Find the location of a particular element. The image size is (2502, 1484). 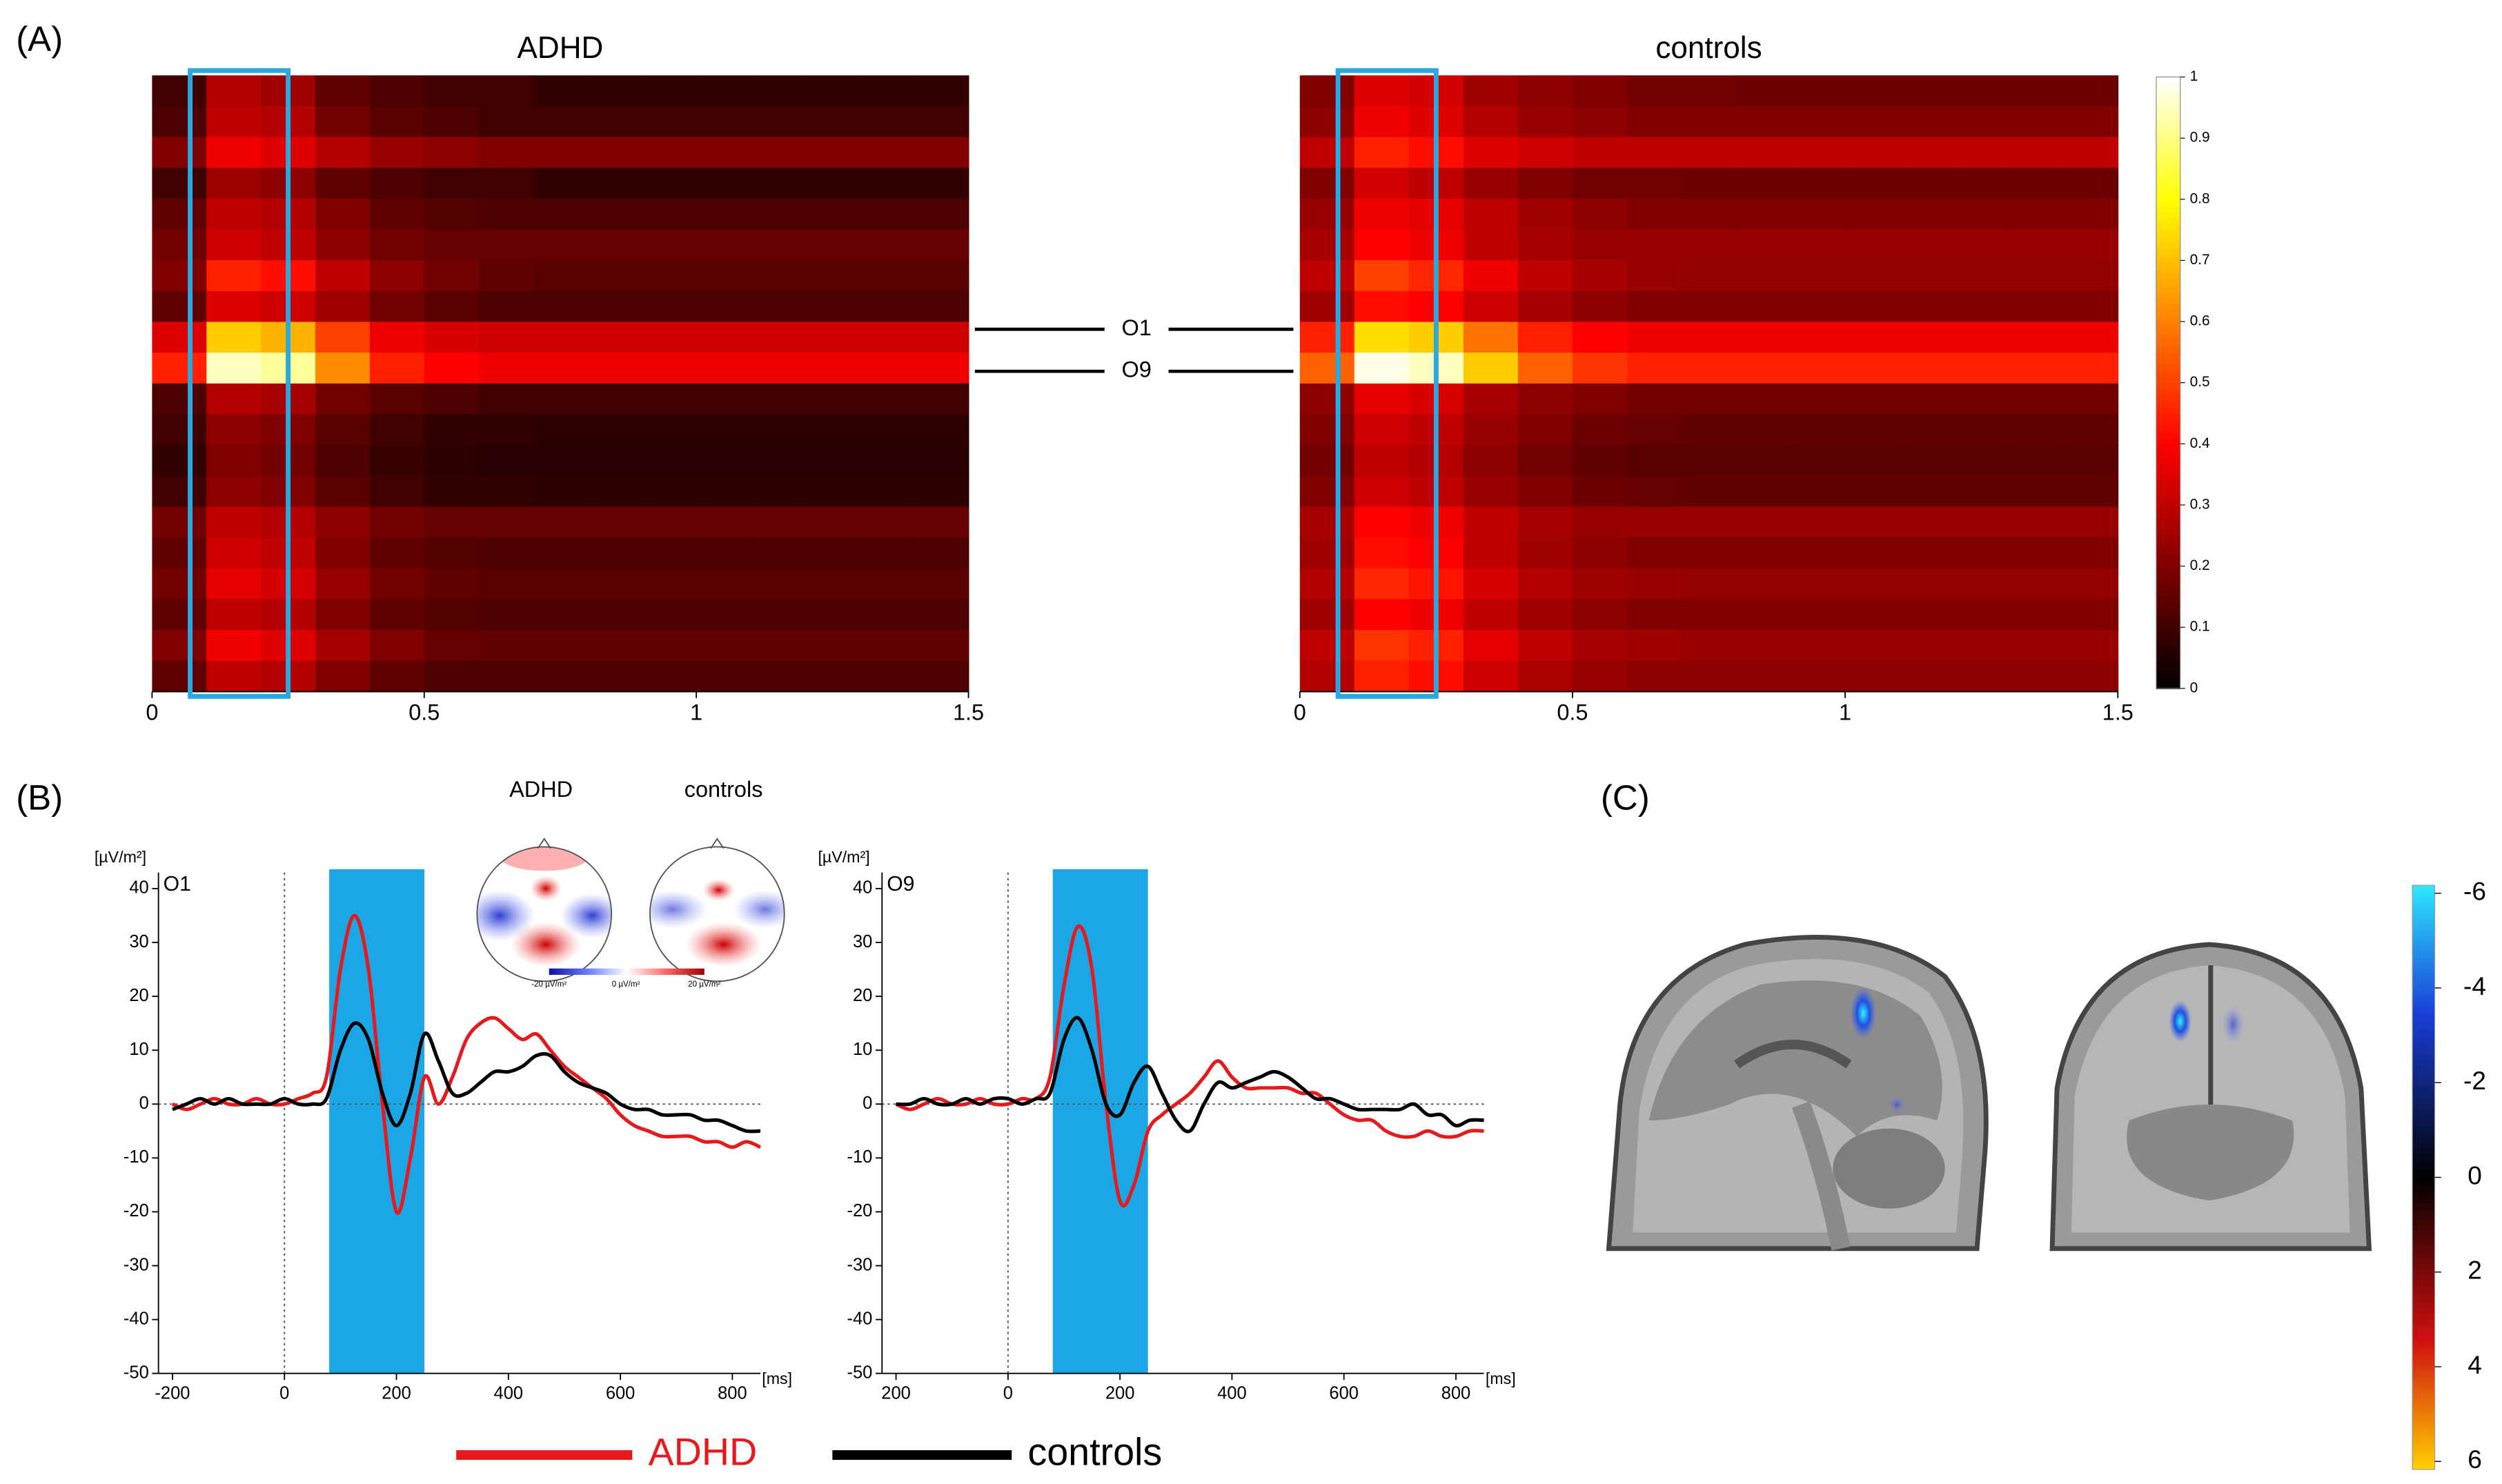

colorbar-tick-label: 1 is located at coordinates (2194, 76).